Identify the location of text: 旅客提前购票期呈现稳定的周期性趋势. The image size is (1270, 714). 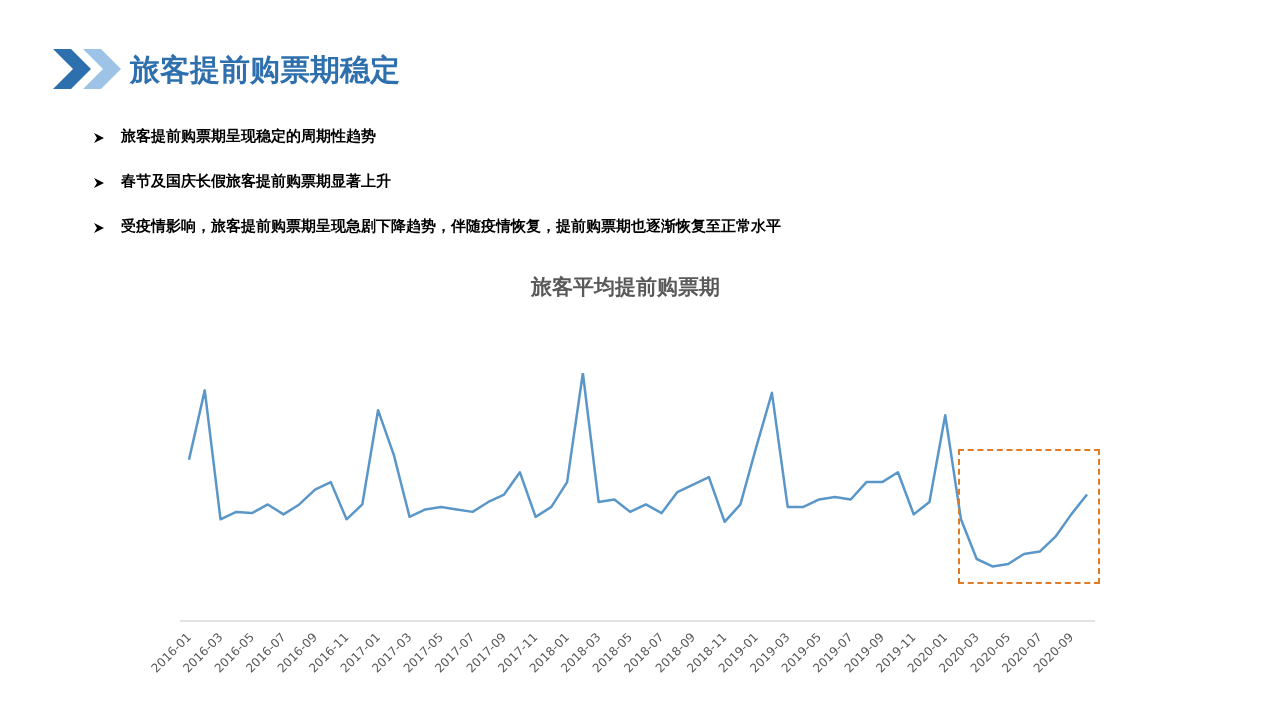
(248, 136).